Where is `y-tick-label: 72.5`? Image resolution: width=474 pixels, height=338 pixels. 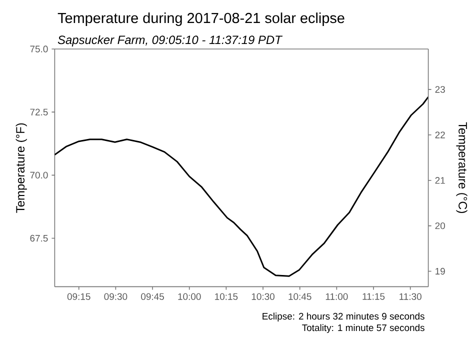
y-tick-label: 72.5 is located at coordinates (39, 112).